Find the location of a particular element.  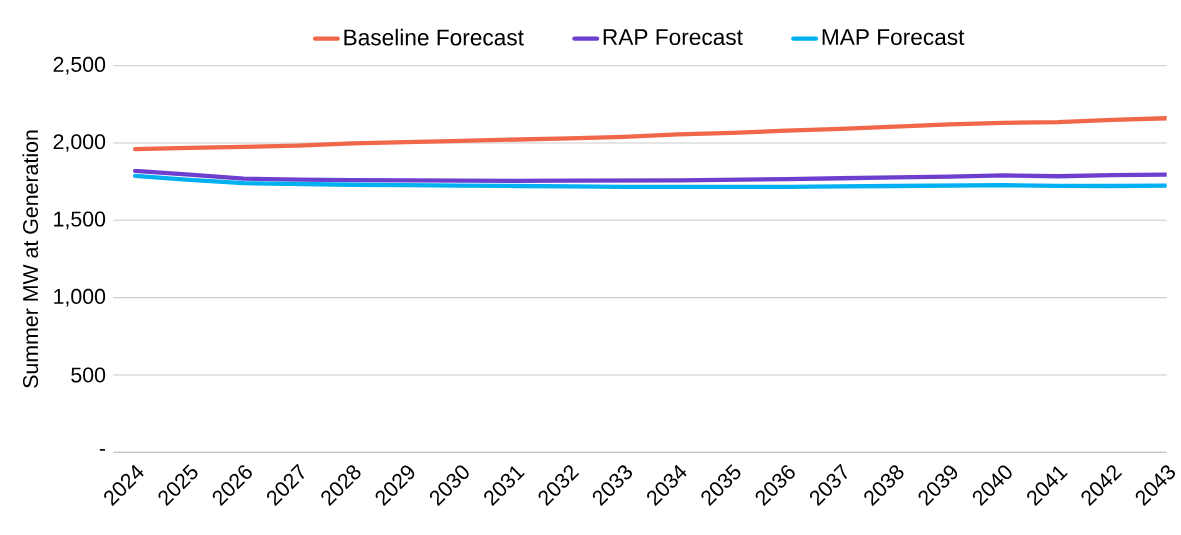

legend-label: RAP Forecast is located at coordinates (673, 37).